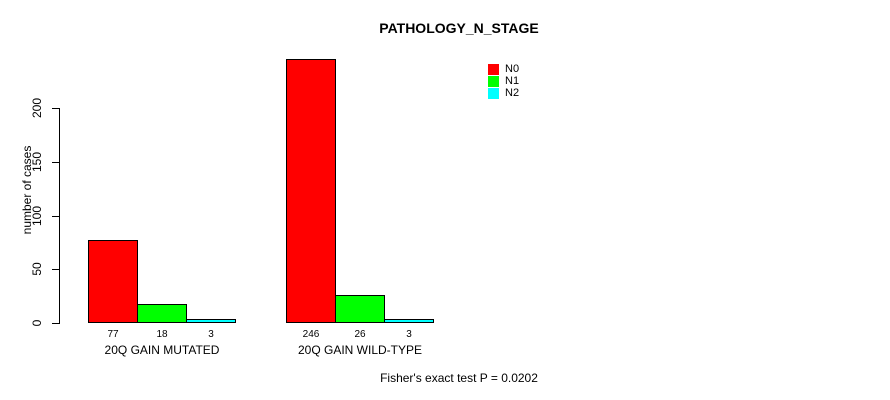 The image size is (890, 400). Describe the element at coordinates (311, 191) in the screenshot. I see `bar-n0-group2` at that location.